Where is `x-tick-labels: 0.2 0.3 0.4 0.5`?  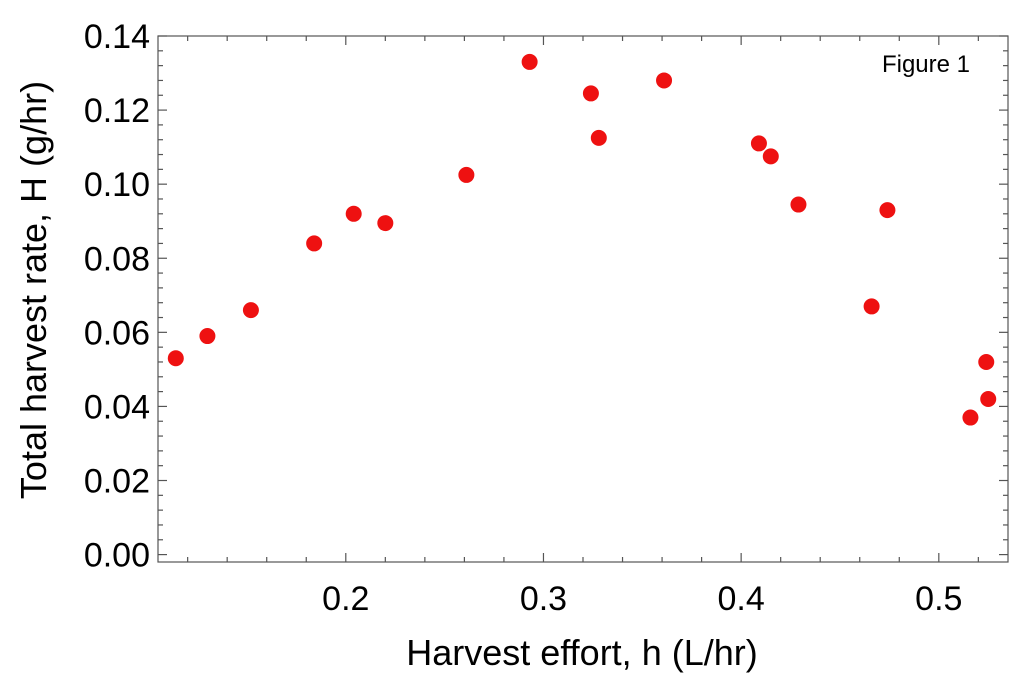
x-tick-labels: 0.2 0.3 0.4 0.5 is located at coordinates (642, 599).